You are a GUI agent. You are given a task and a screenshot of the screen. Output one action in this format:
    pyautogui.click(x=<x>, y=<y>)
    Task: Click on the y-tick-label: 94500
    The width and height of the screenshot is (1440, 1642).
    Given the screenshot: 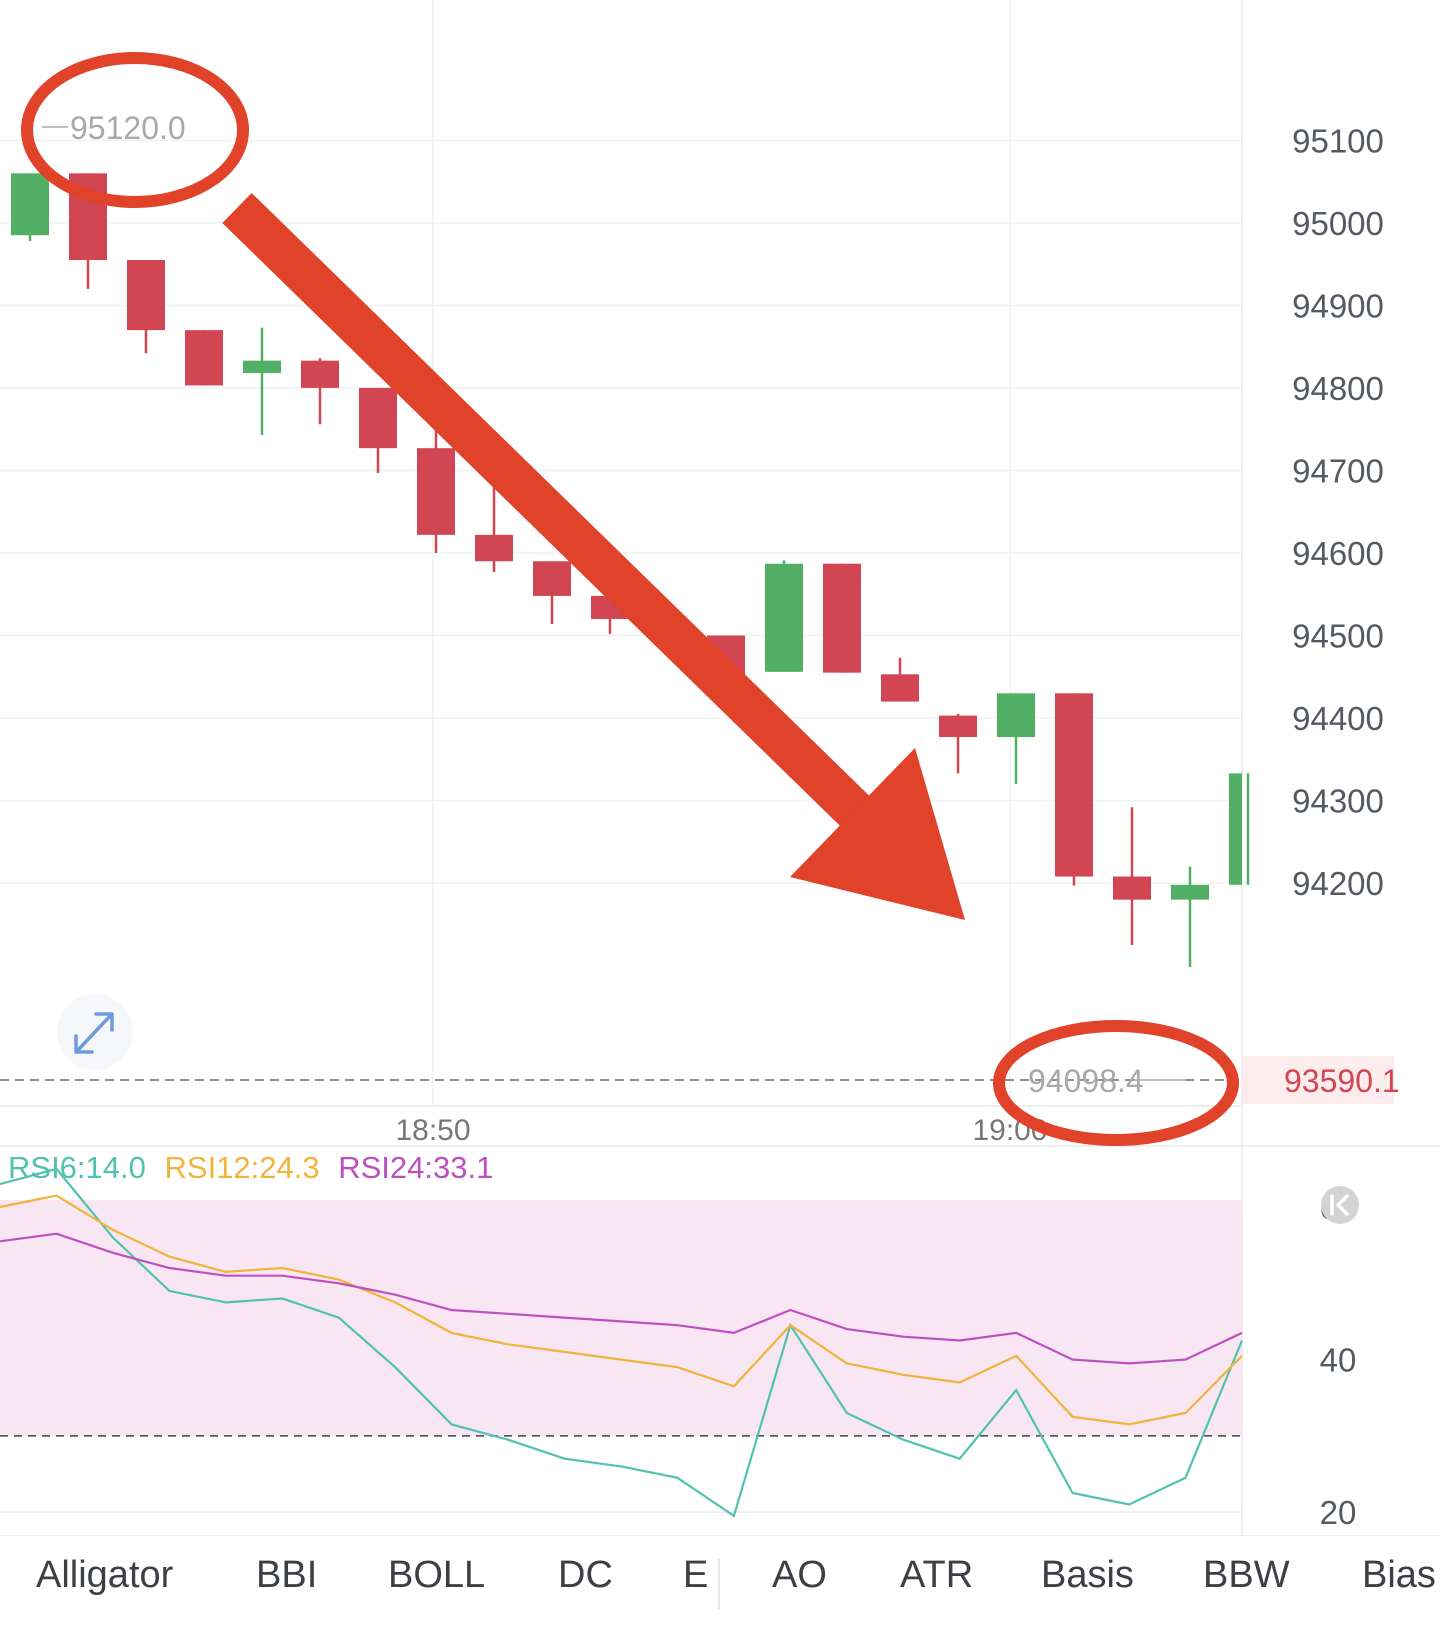 What is the action you would take?
    pyautogui.click(x=1338, y=636)
    